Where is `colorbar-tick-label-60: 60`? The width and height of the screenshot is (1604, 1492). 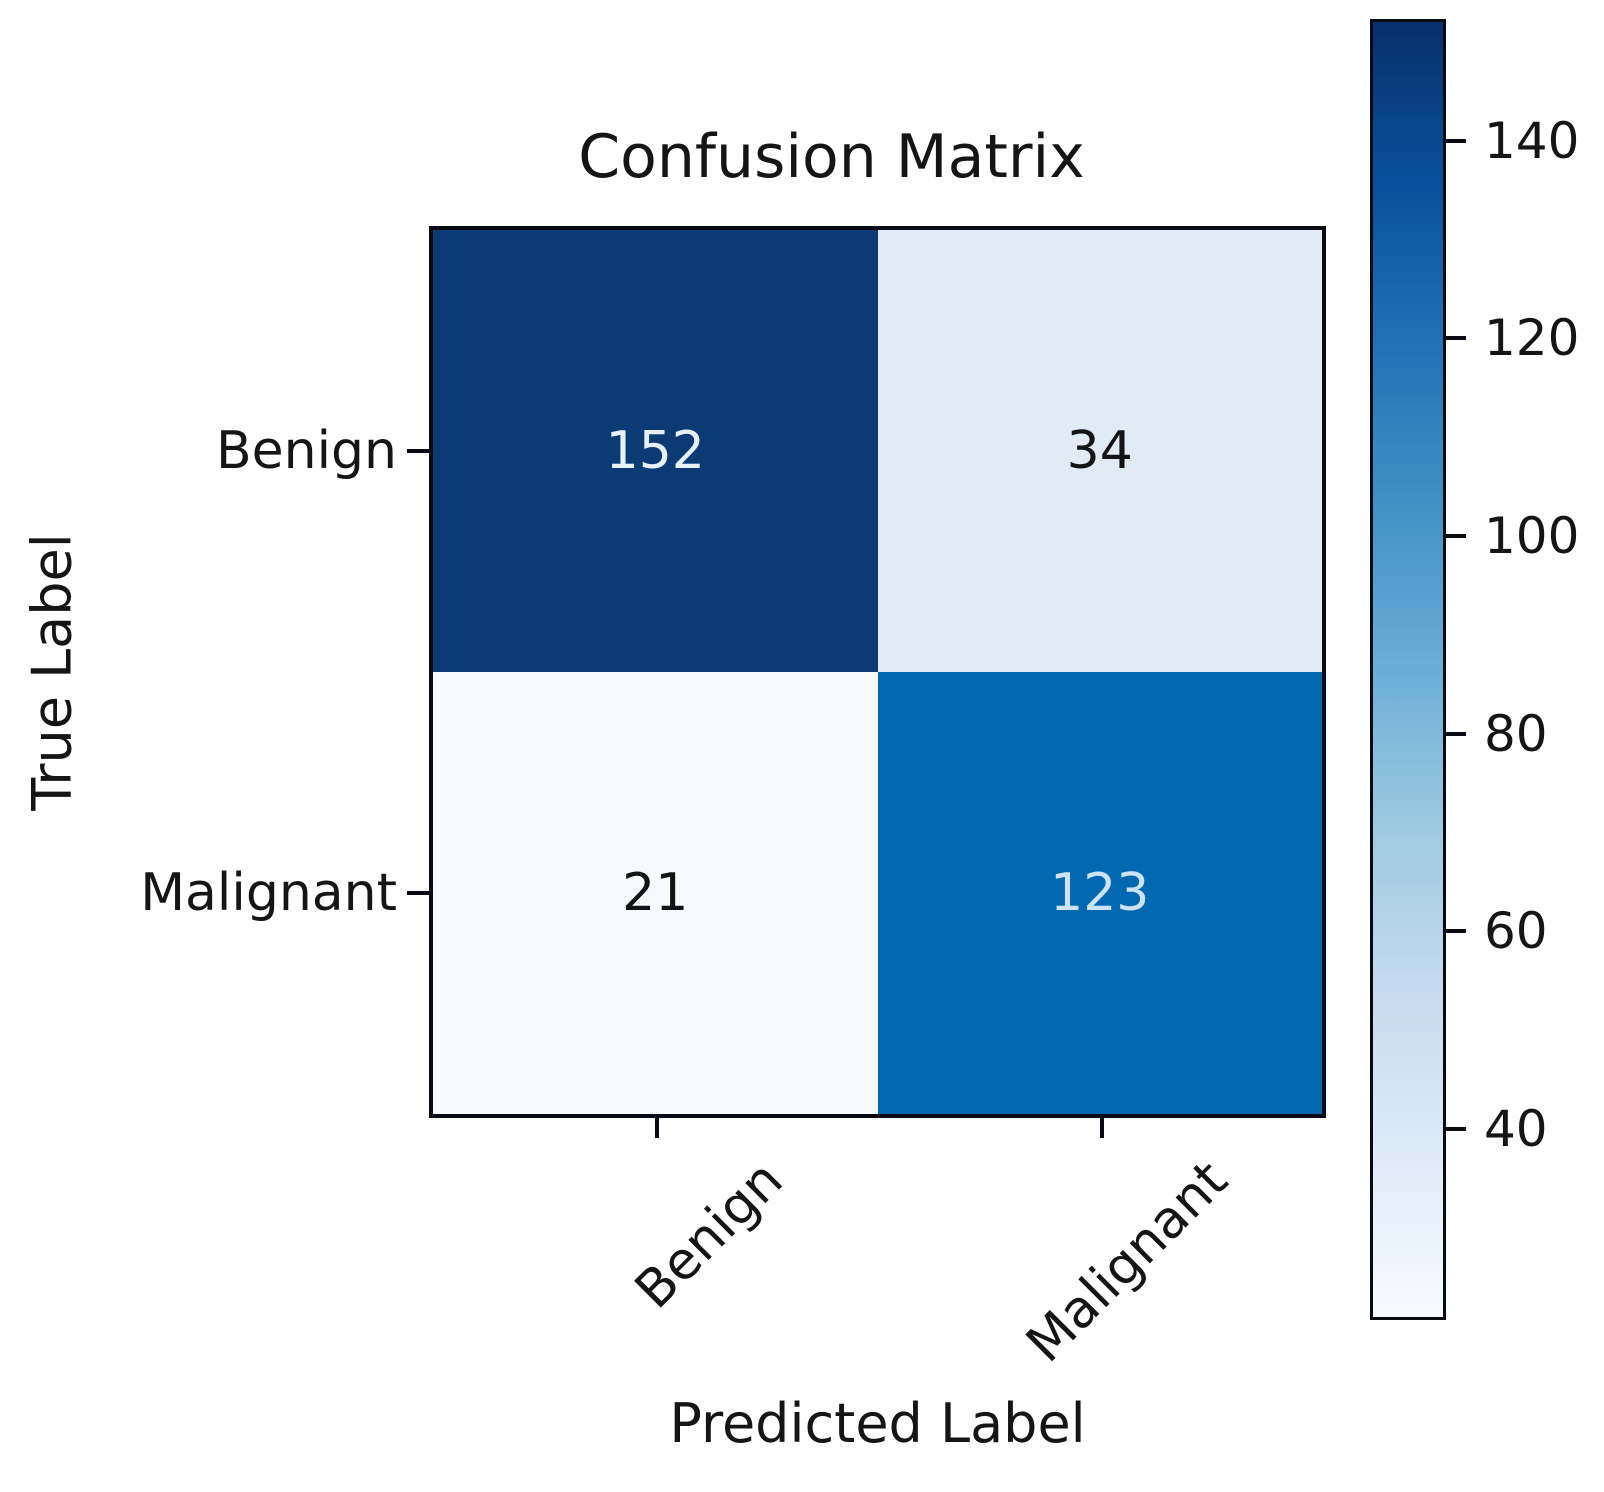
colorbar-tick-label-60: 60 is located at coordinates (1516, 931).